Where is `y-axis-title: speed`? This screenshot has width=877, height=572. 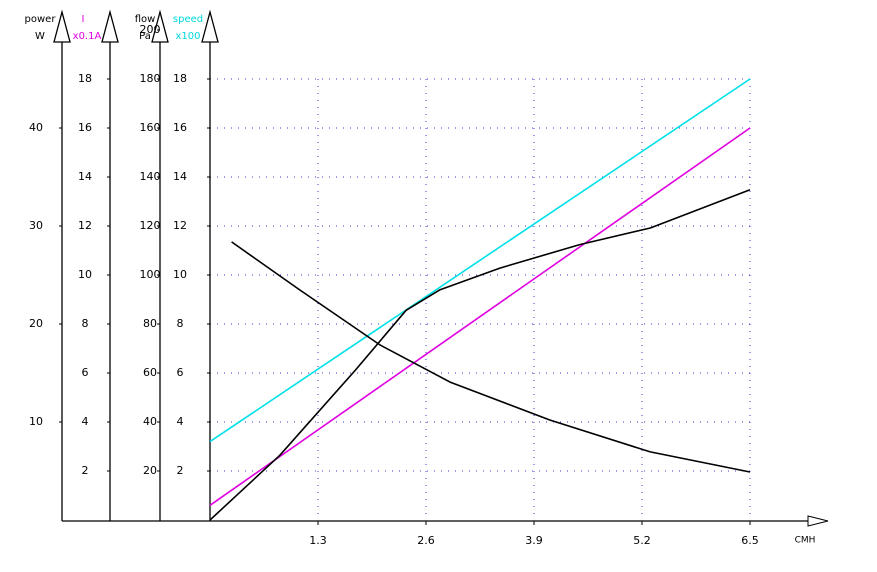 y-axis-title: speed is located at coordinates (188, 19).